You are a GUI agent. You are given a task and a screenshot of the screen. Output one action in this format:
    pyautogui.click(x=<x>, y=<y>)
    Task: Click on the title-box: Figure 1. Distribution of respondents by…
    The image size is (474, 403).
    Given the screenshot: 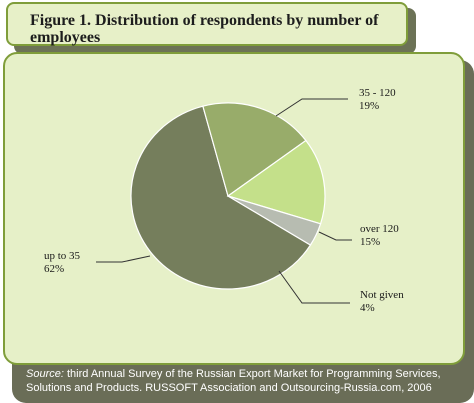 What is the action you would take?
    pyautogui.click(x=207, y=24)
    